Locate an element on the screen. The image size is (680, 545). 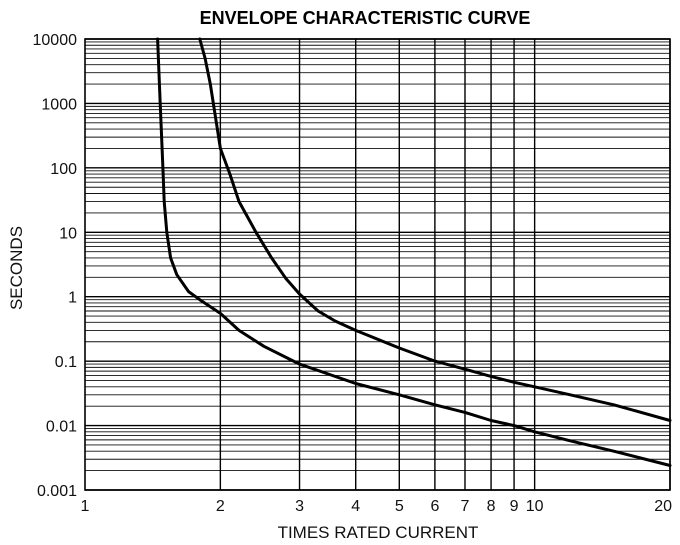
y-tick-label: 0.1 is located at coordinates (66, 362).